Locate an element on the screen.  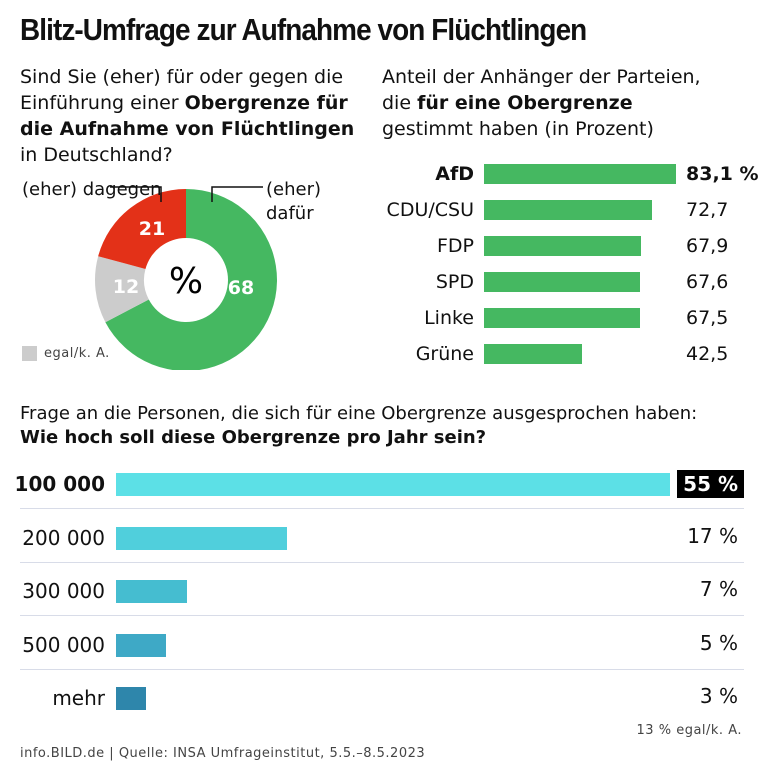
label-against: (eher) dagegen is located at coordinates (92, 189).